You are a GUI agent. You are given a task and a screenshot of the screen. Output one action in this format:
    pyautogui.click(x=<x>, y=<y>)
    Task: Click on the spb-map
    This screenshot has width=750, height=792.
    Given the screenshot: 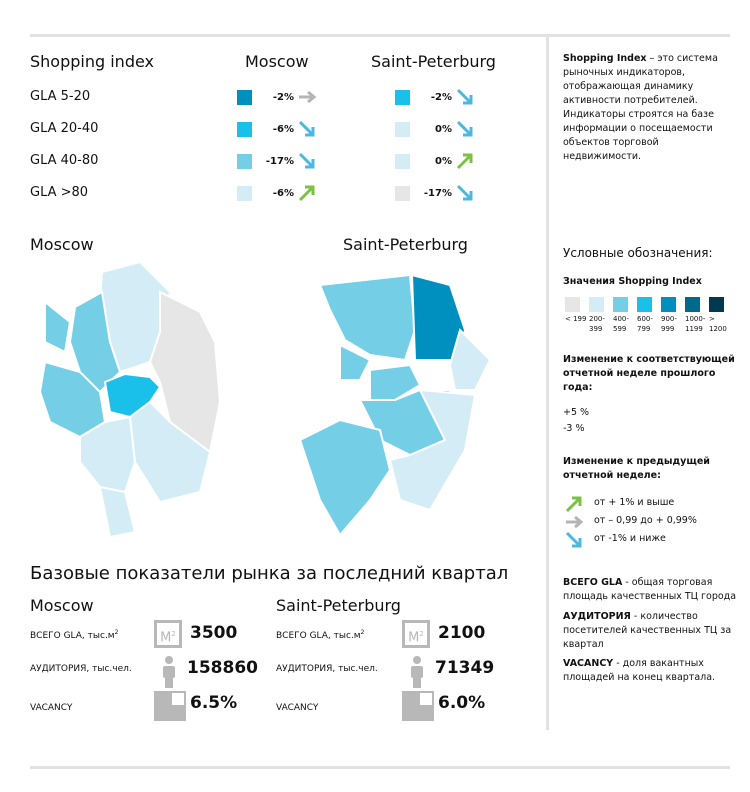 What is the action you would take?
    pyautogui.click(x=396, y=405)
    